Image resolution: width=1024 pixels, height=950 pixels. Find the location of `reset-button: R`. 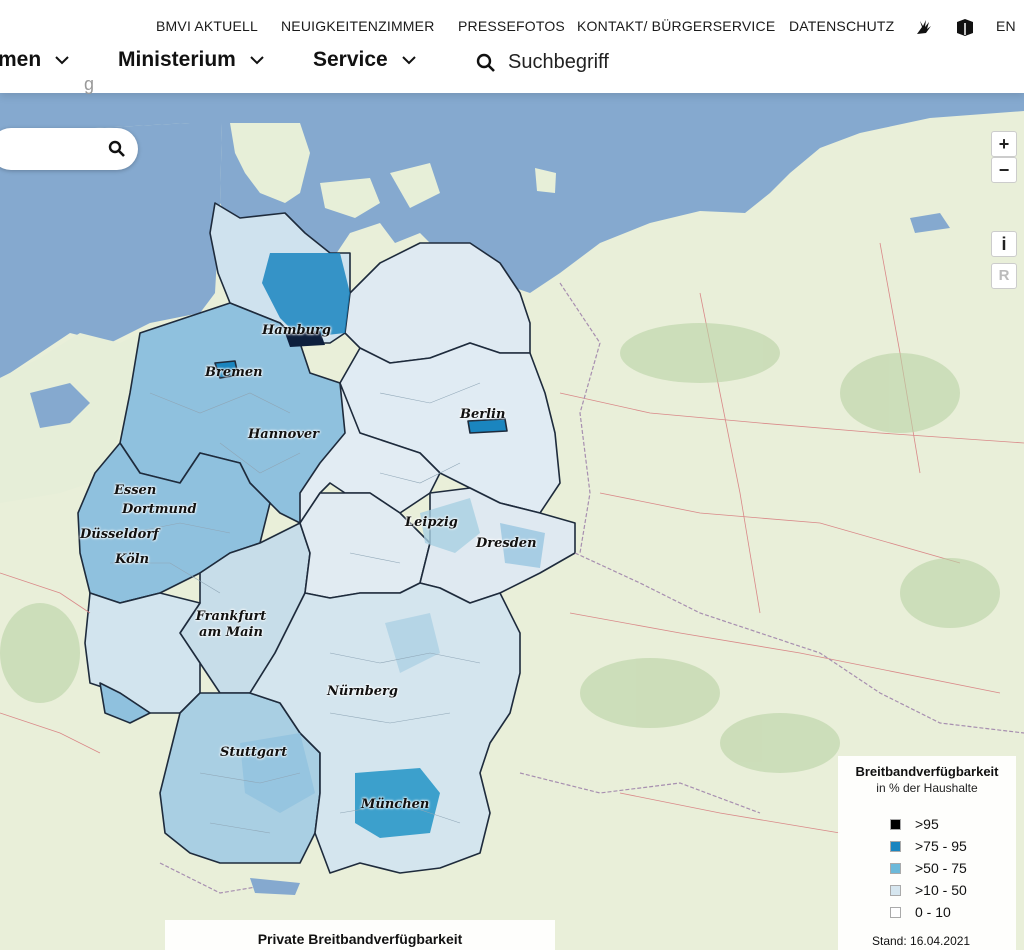

reset-button: R is located at coordinates (1004, 276).